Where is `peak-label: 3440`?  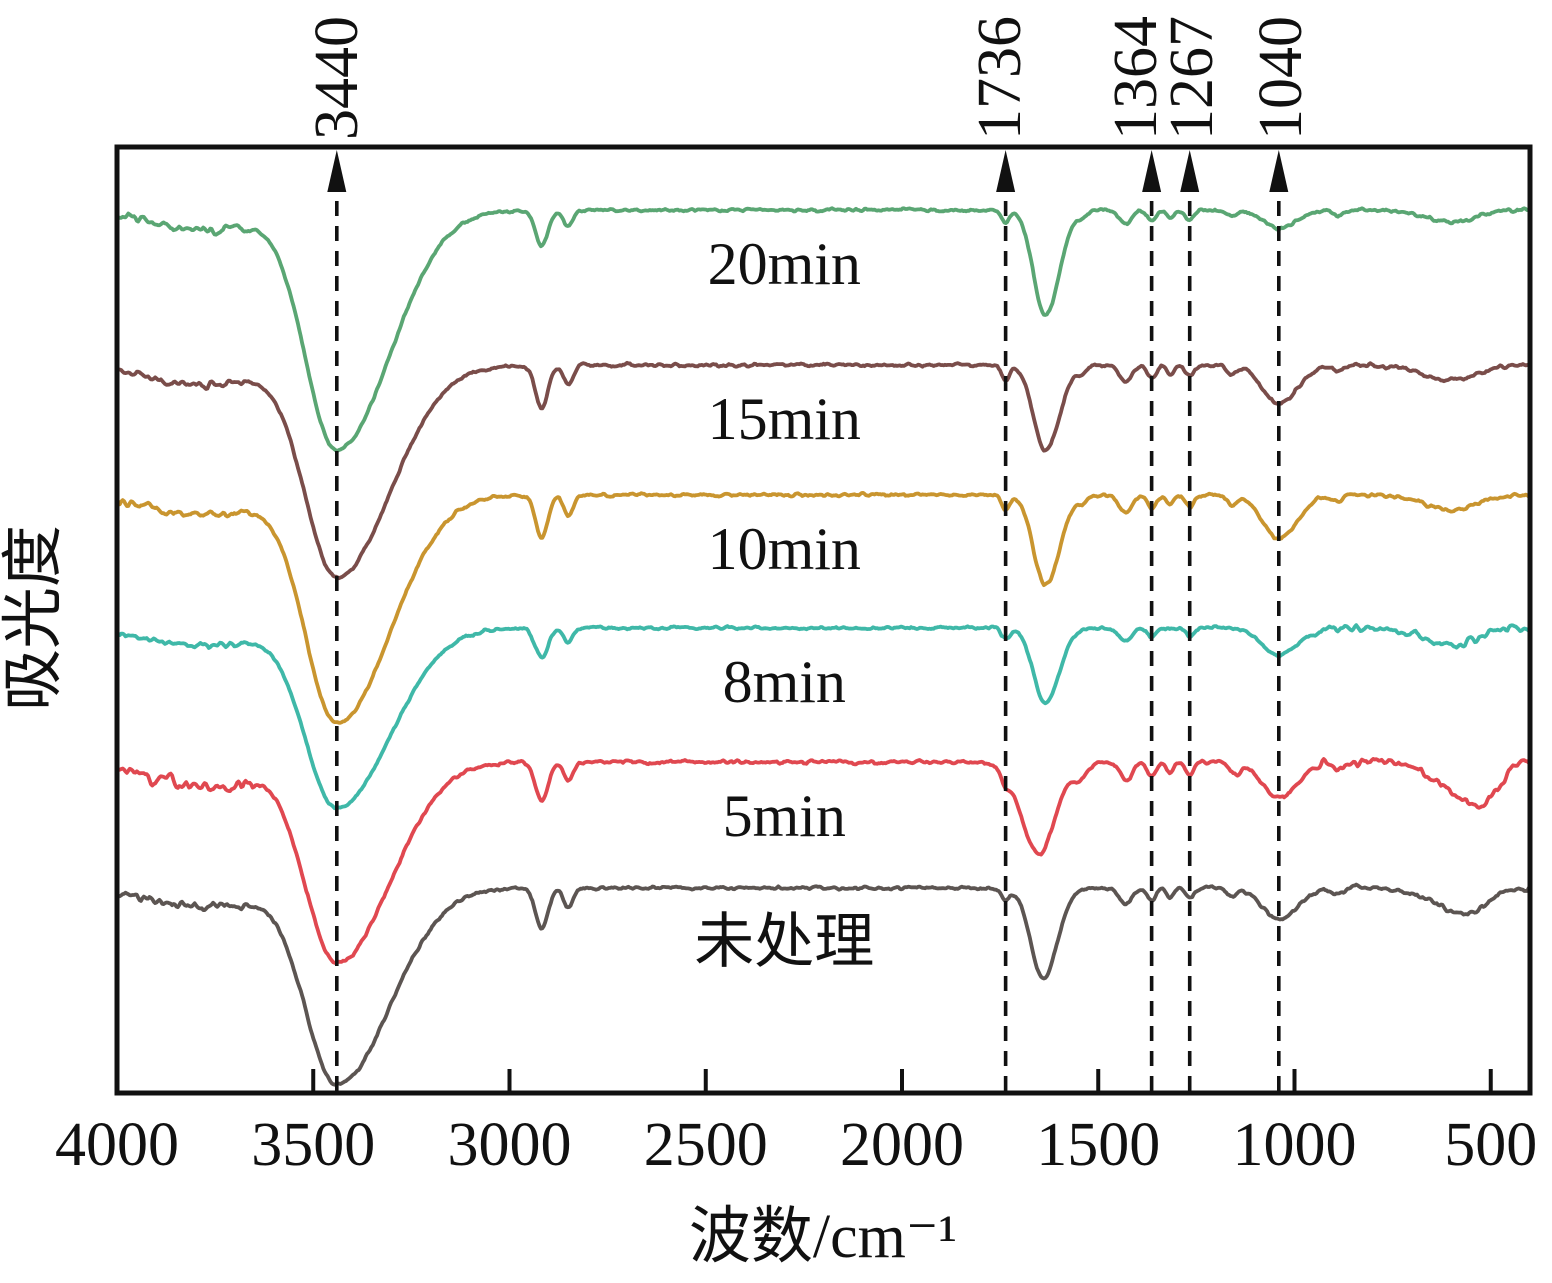 peak-label: 3440 is located at coordinates (336, 78).